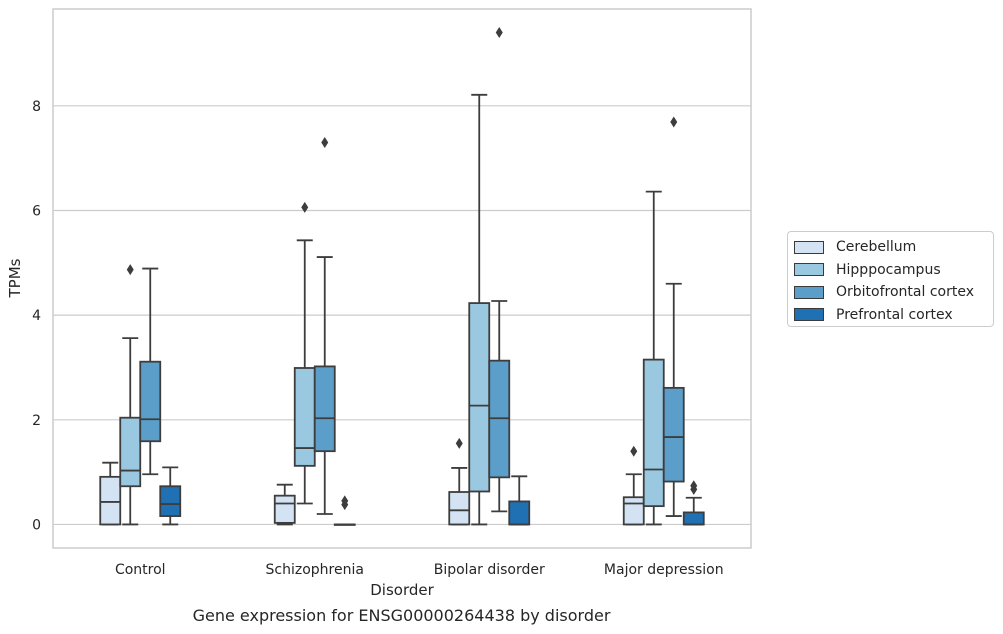  I want to click on x-tick-label: Control, so click(140, 570).